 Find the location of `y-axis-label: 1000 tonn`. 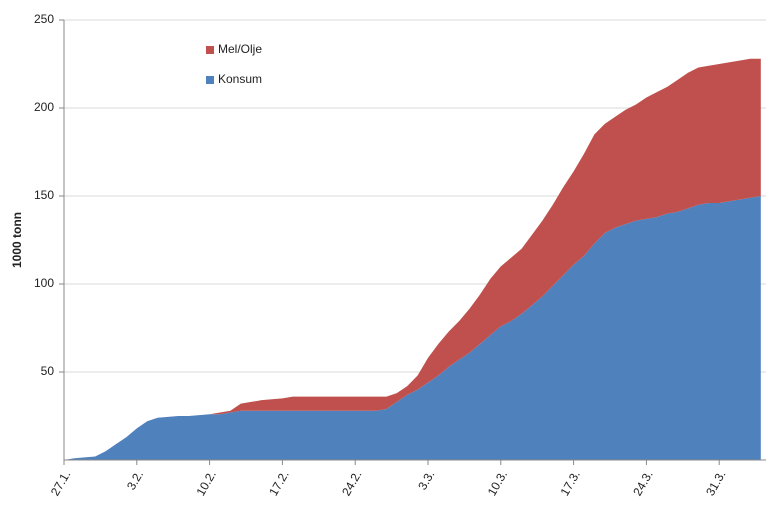

y-axis-label: 1000 tonn is located at coordinates (17, 240).